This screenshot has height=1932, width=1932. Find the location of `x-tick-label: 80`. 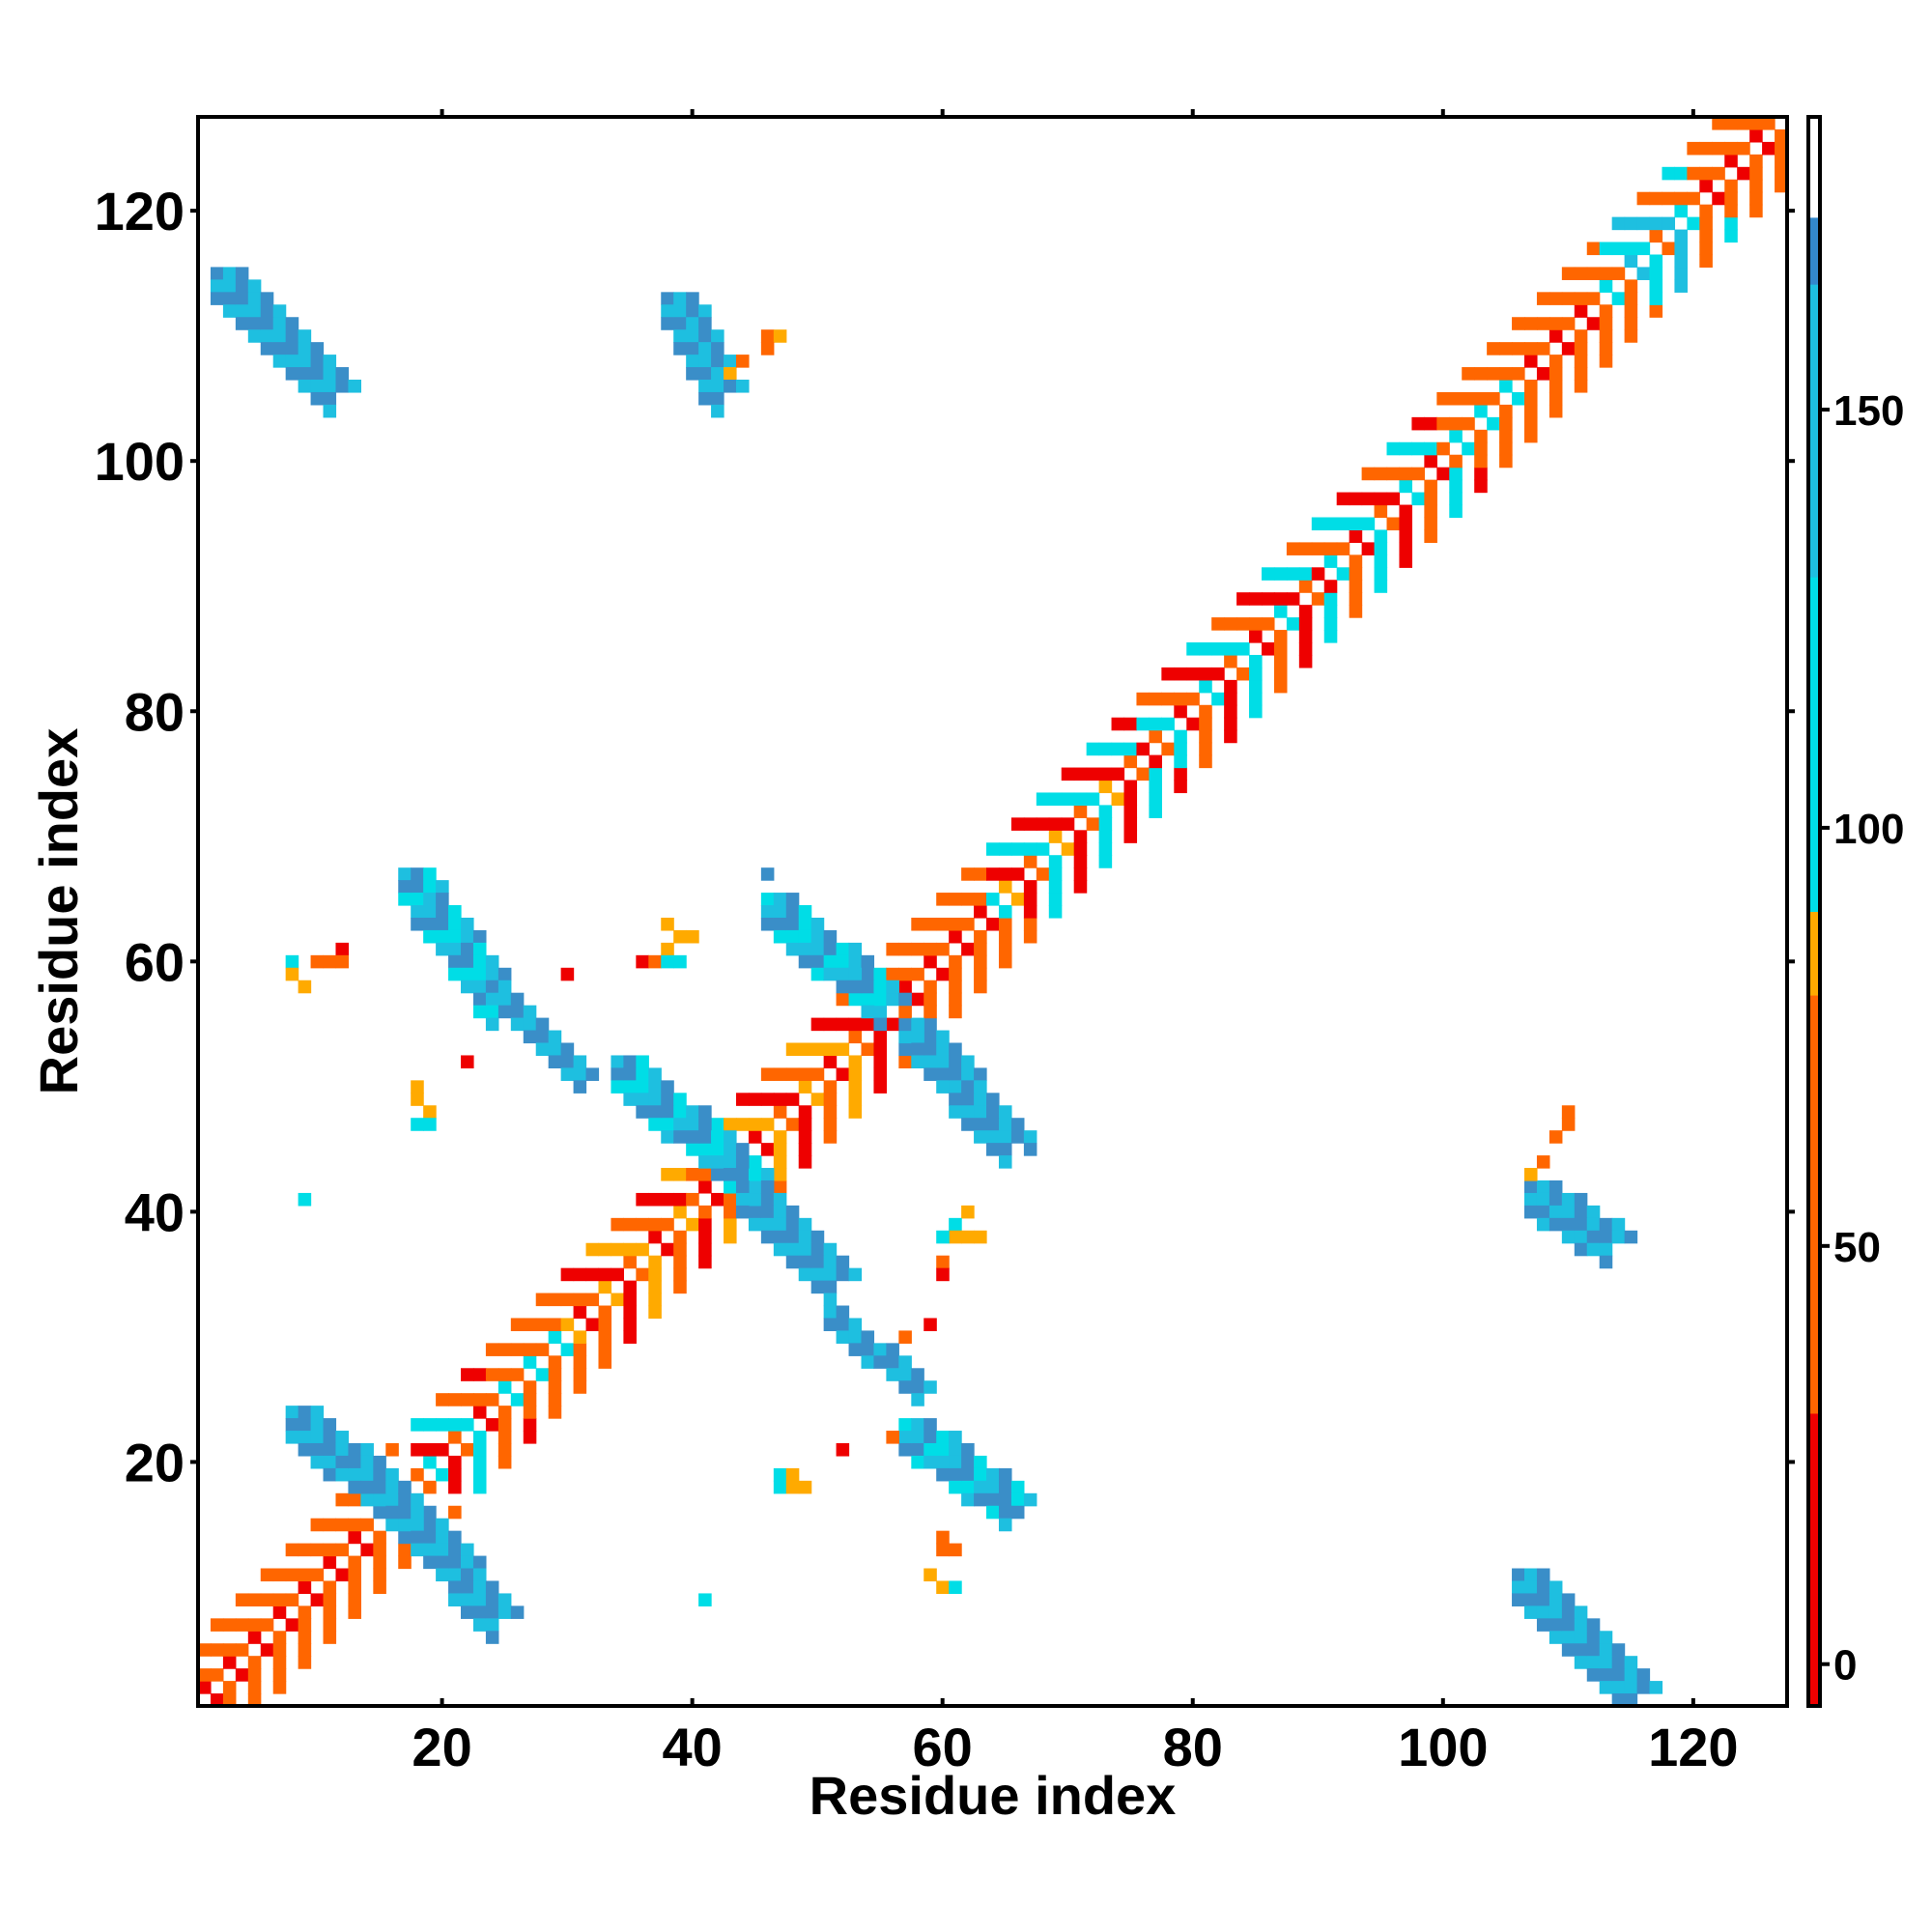

x-tick-label: 80 is located at coordinates (1193, 1747).